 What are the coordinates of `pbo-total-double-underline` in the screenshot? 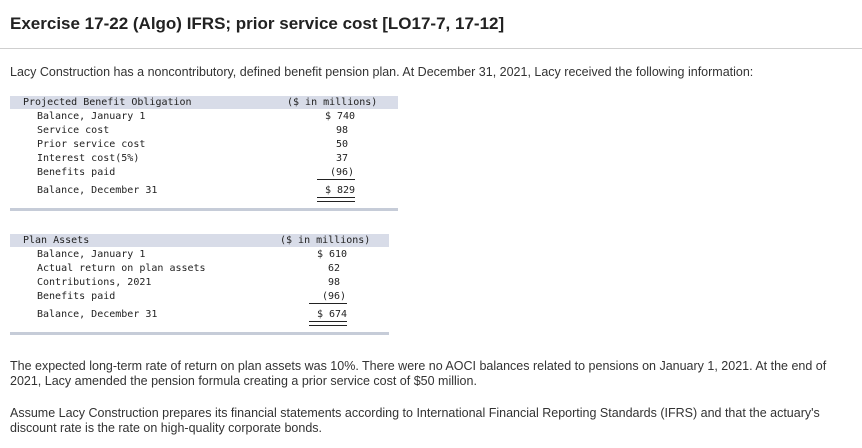 It's located at (336, 199).